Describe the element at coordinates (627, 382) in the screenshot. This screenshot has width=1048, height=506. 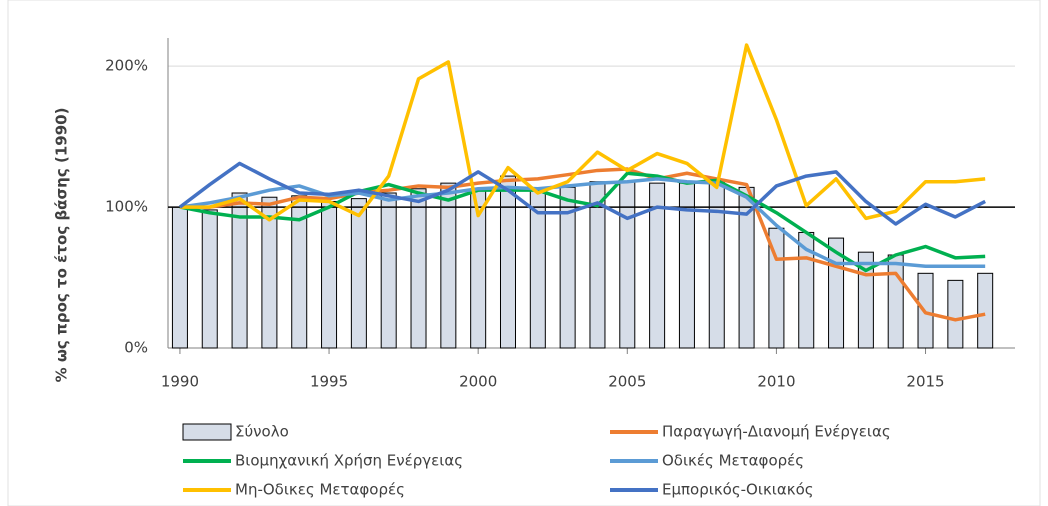
I see `x-tick-label: 2005` at that location.